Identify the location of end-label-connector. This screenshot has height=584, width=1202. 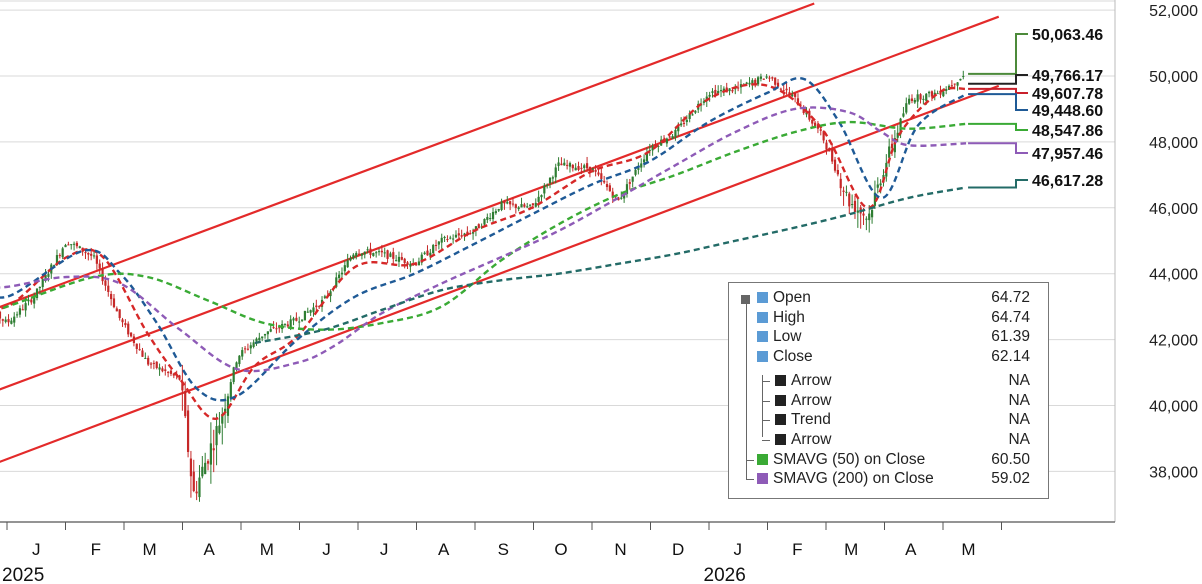
(998, 54).